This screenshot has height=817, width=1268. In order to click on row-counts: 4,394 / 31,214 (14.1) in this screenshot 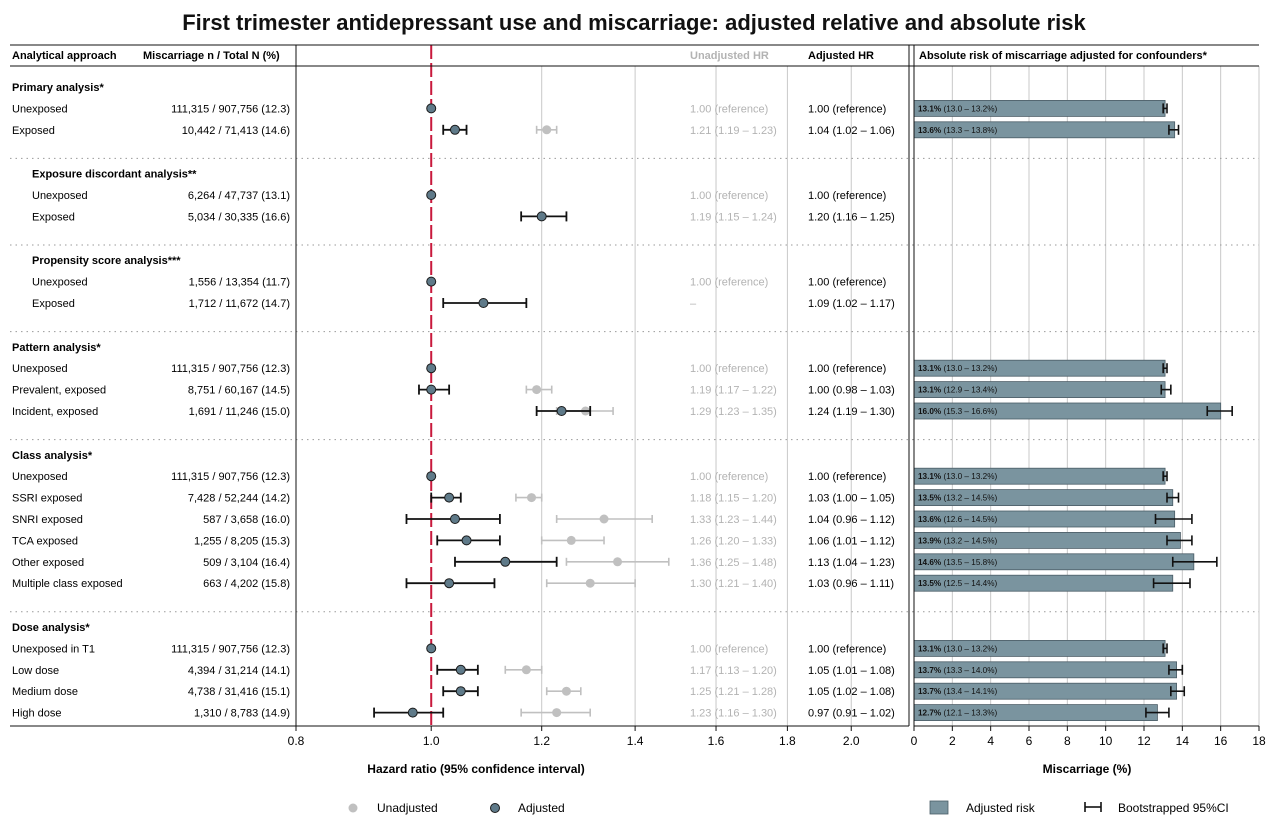, I will do `click(239, 671)`.